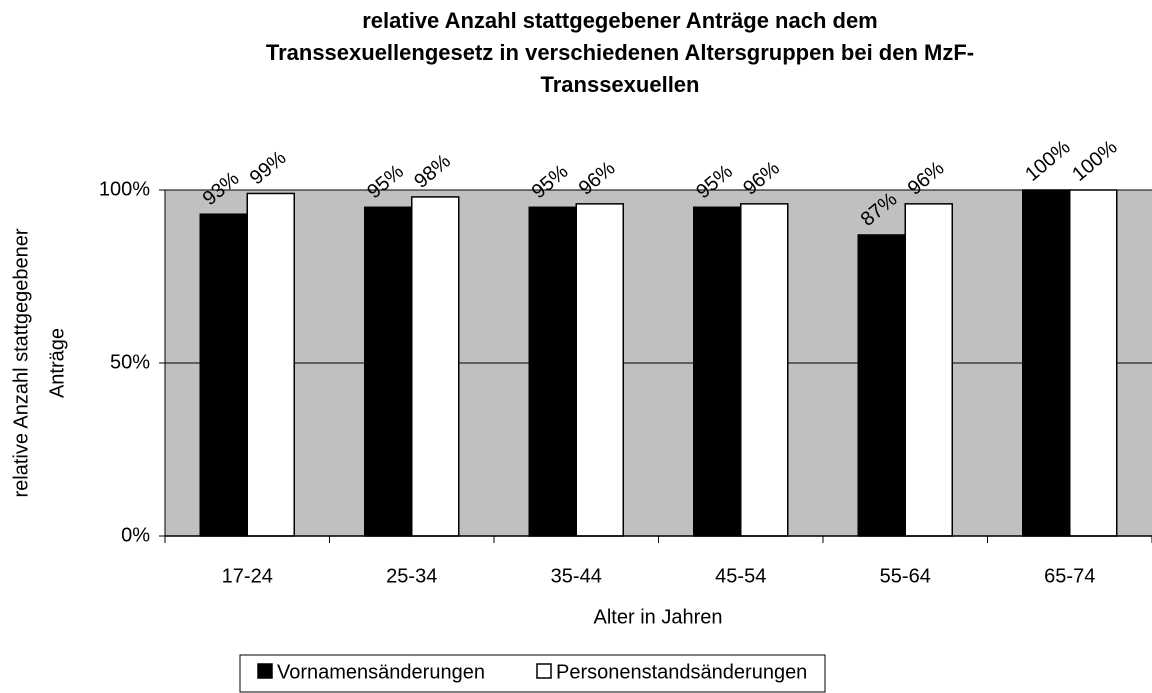 This screenshot has height=693, width=1152. Describe the element at coordinates (268, 168) in the screenshot. I see `data-label: 99%` at that location.